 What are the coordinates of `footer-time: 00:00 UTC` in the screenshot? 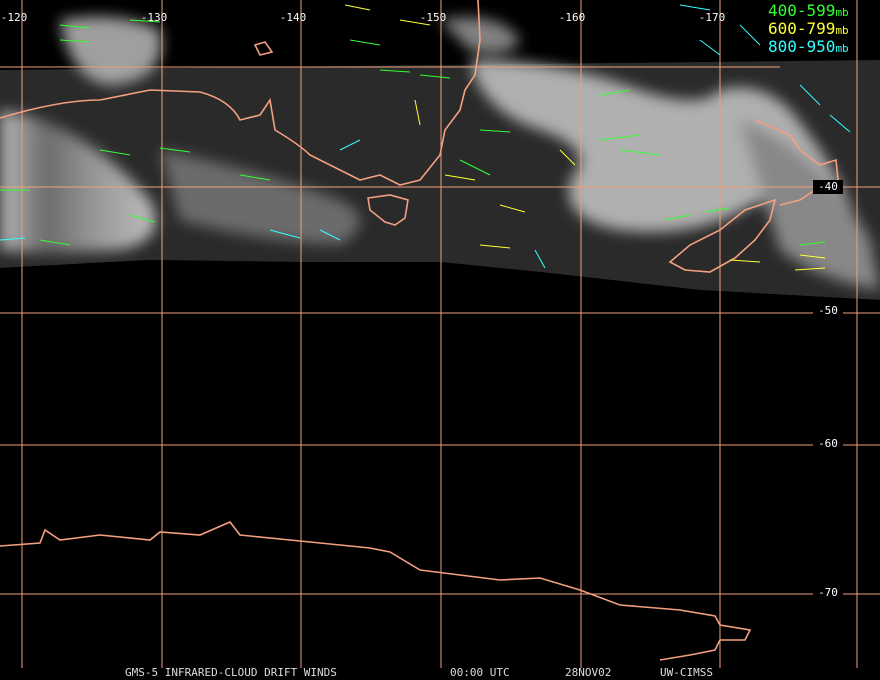 It's located at (480, 672).